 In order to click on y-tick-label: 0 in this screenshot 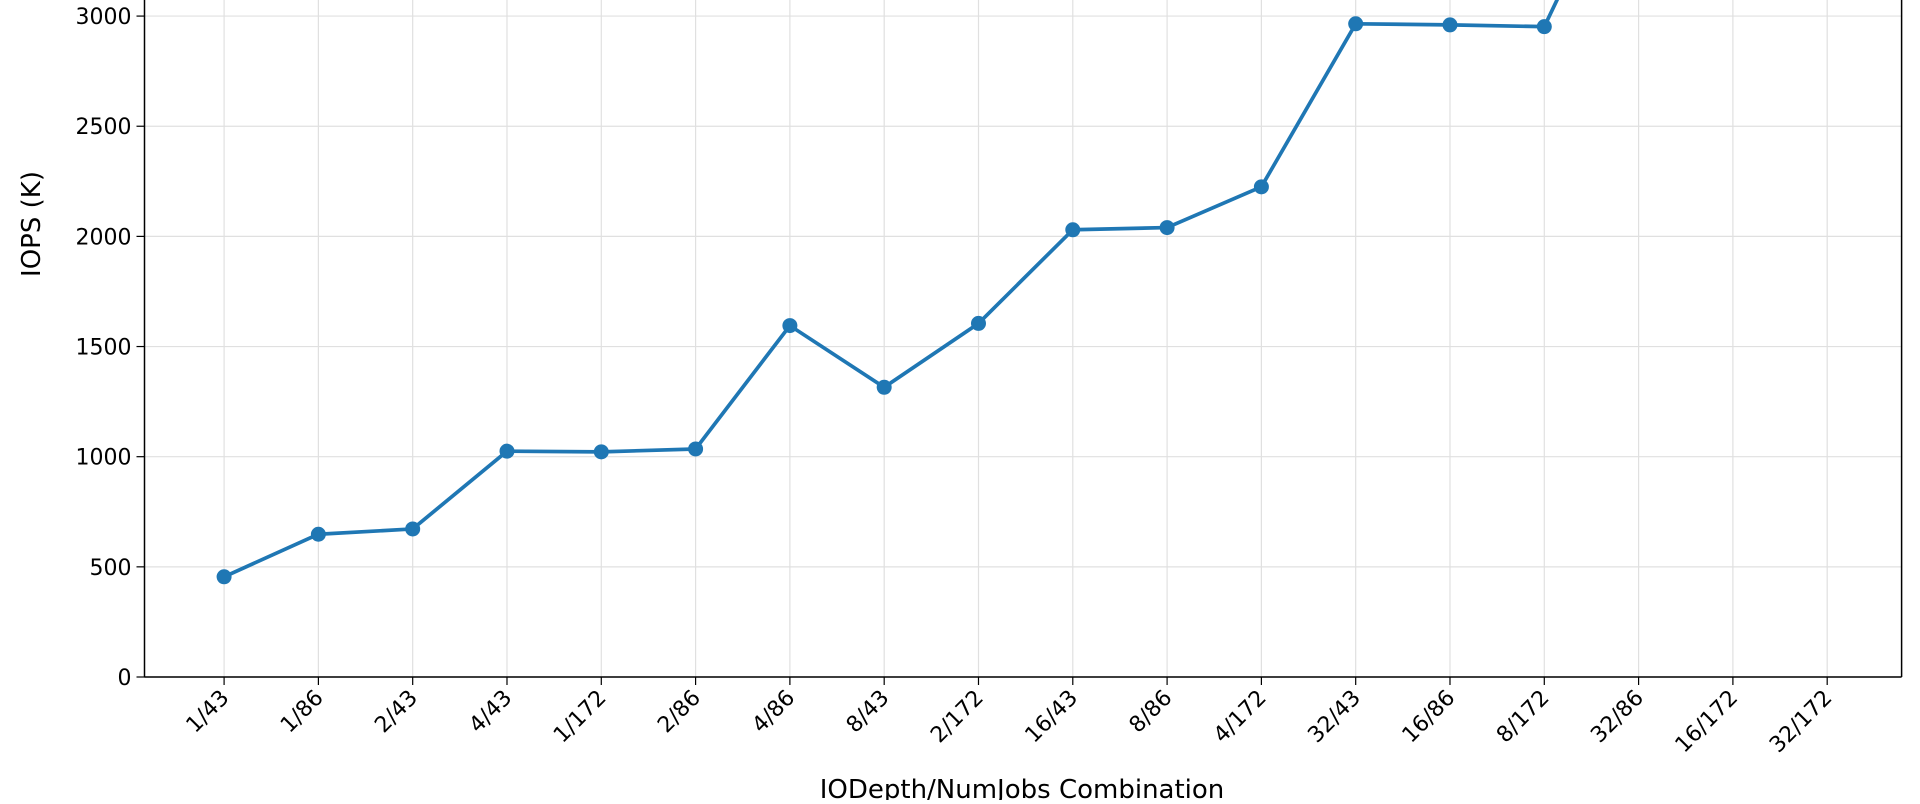, I will do `click(125, 678)`.